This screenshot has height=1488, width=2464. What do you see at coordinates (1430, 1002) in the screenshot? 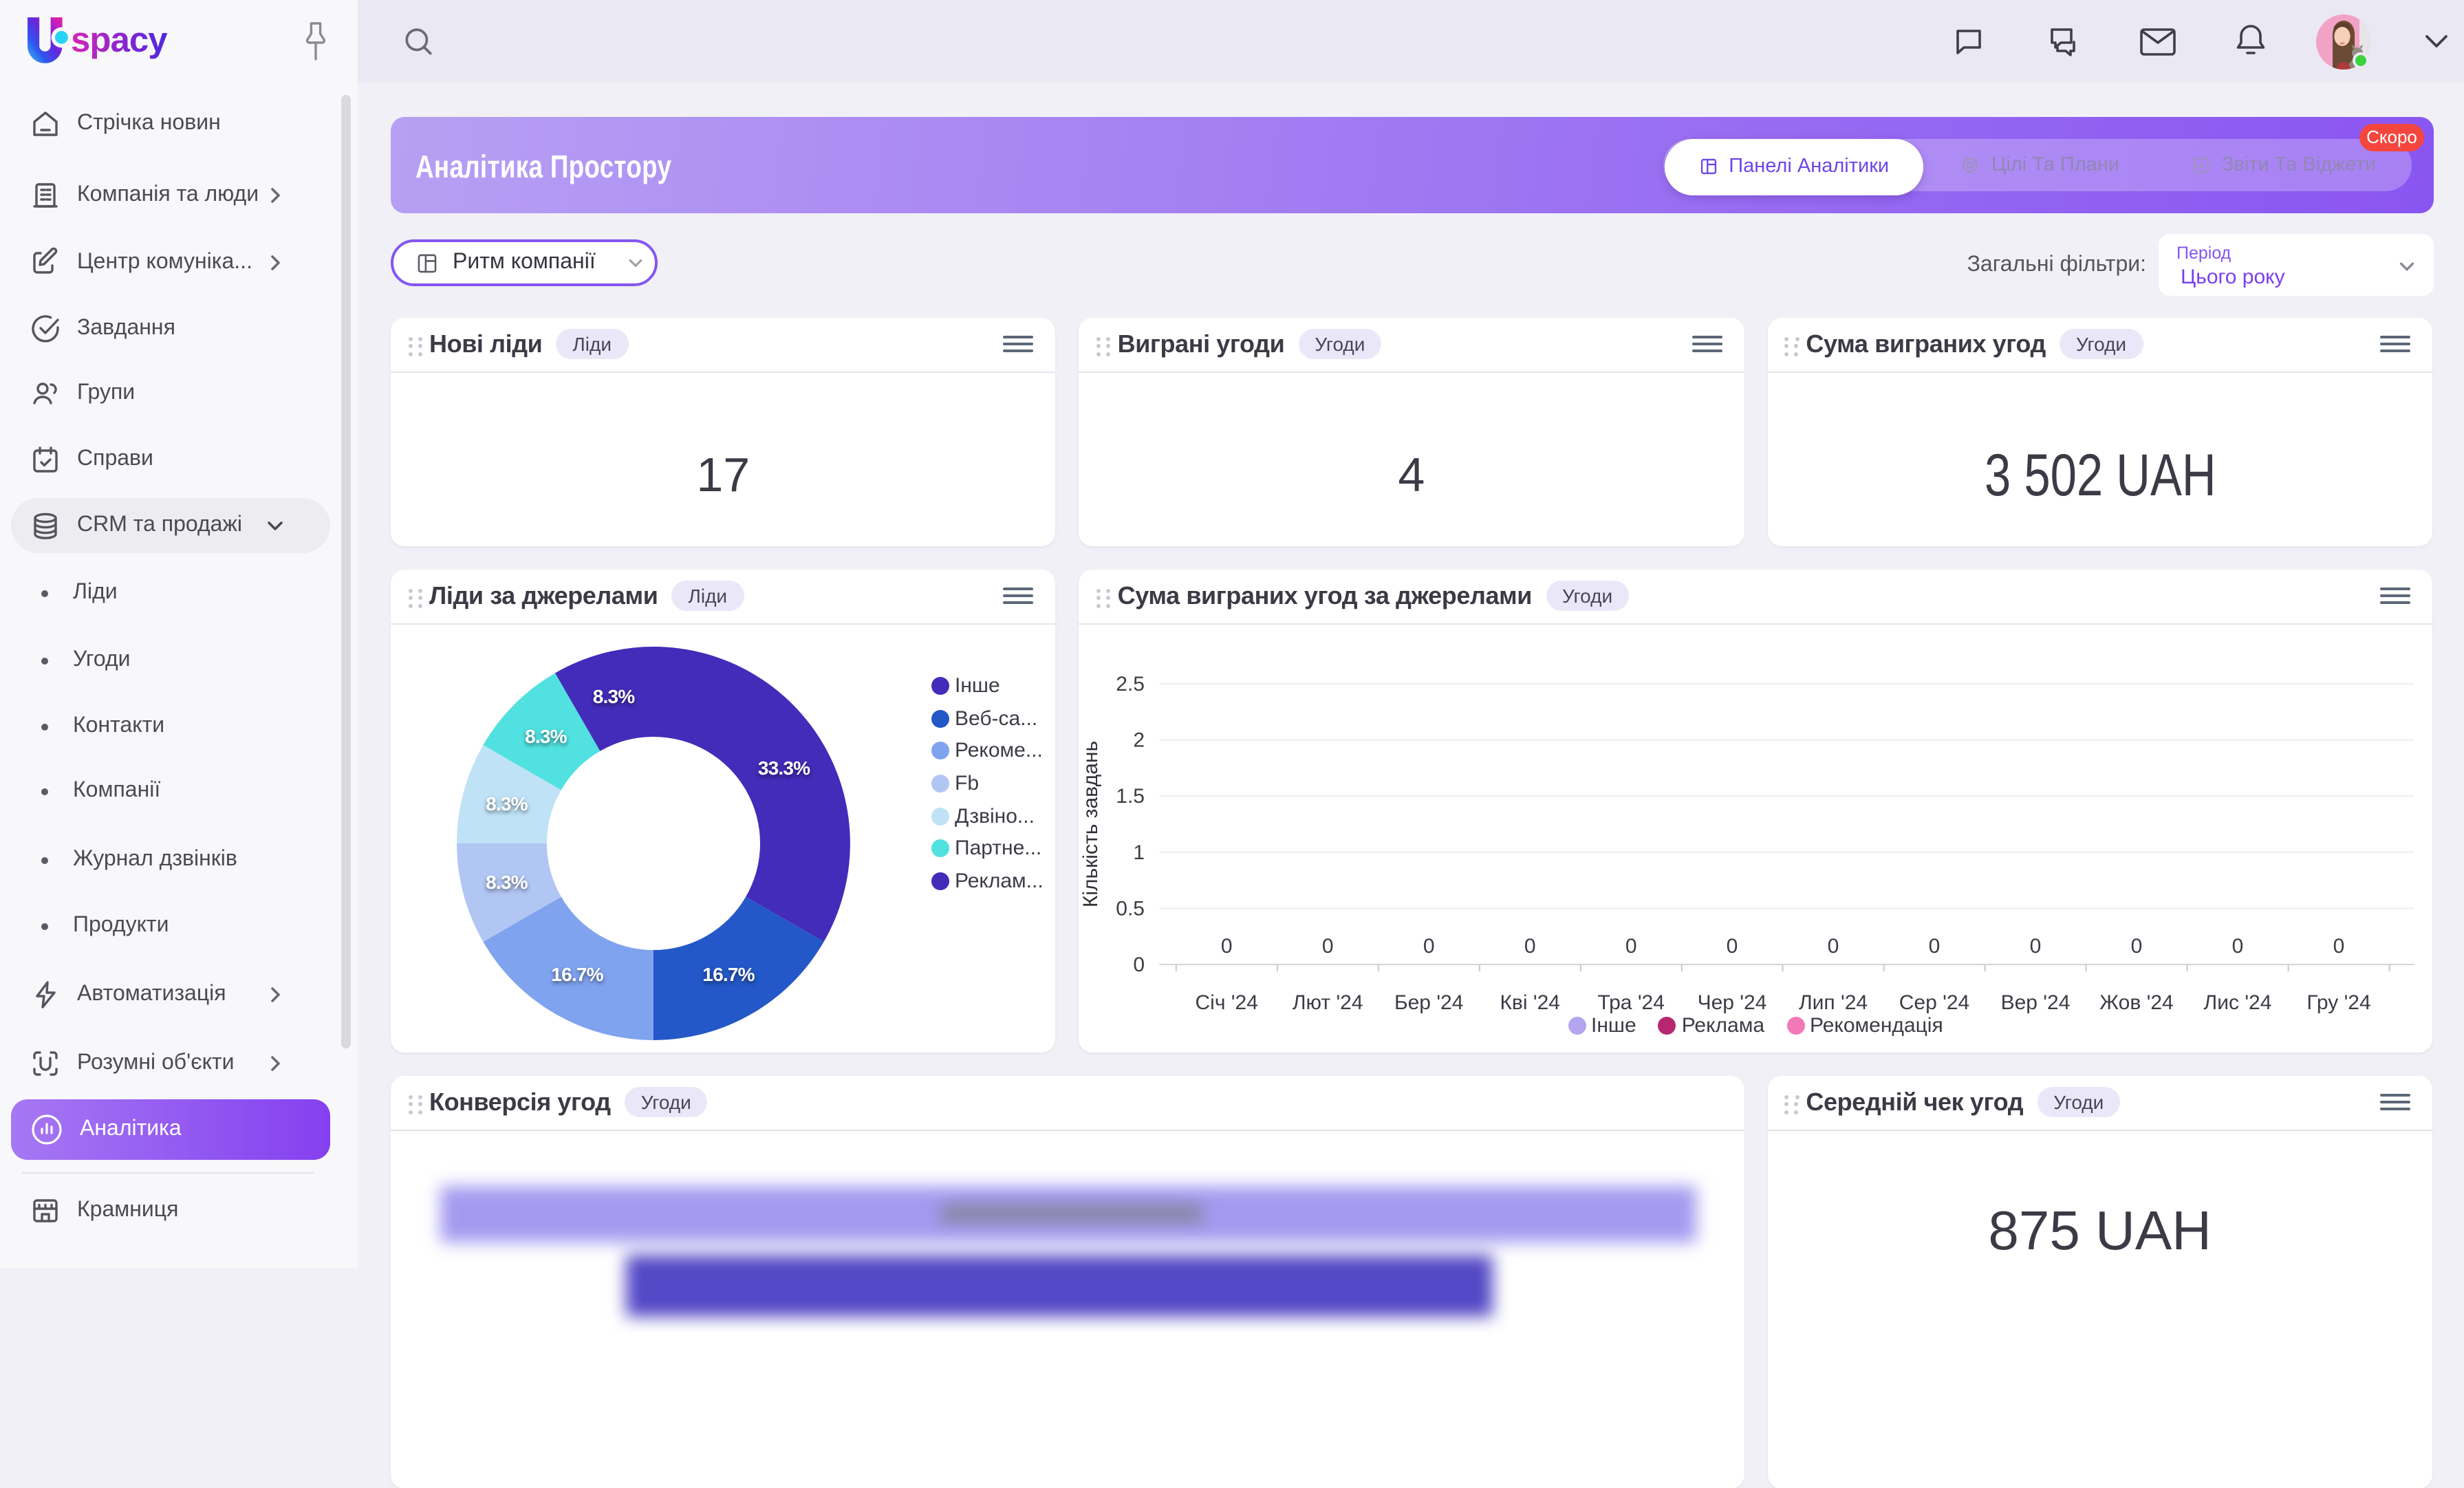
I see `svg-text: Бер '24` at bounding box center [1430, 1002].